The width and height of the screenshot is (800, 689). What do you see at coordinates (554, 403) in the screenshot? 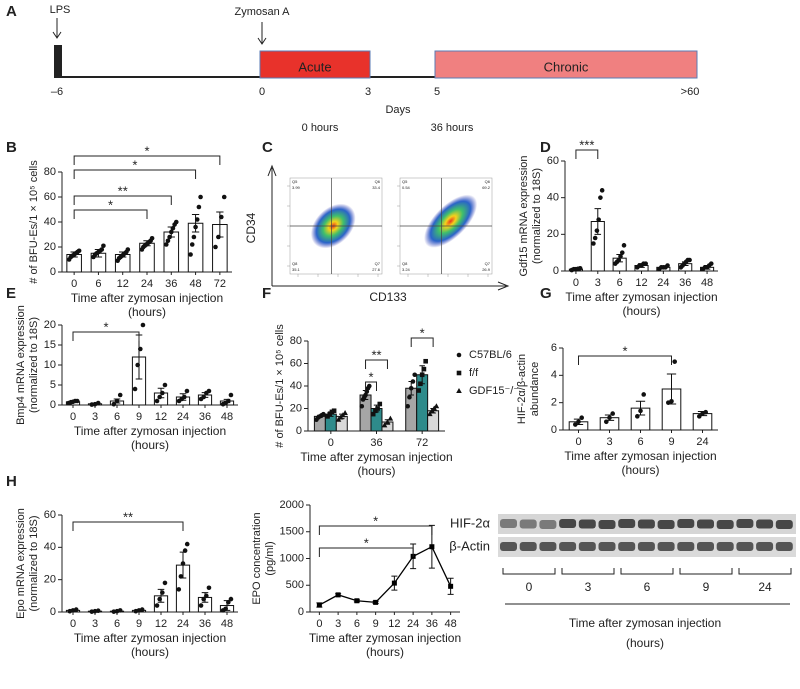
I see `y-tick-label: 2` at bounding box center [554, 403].